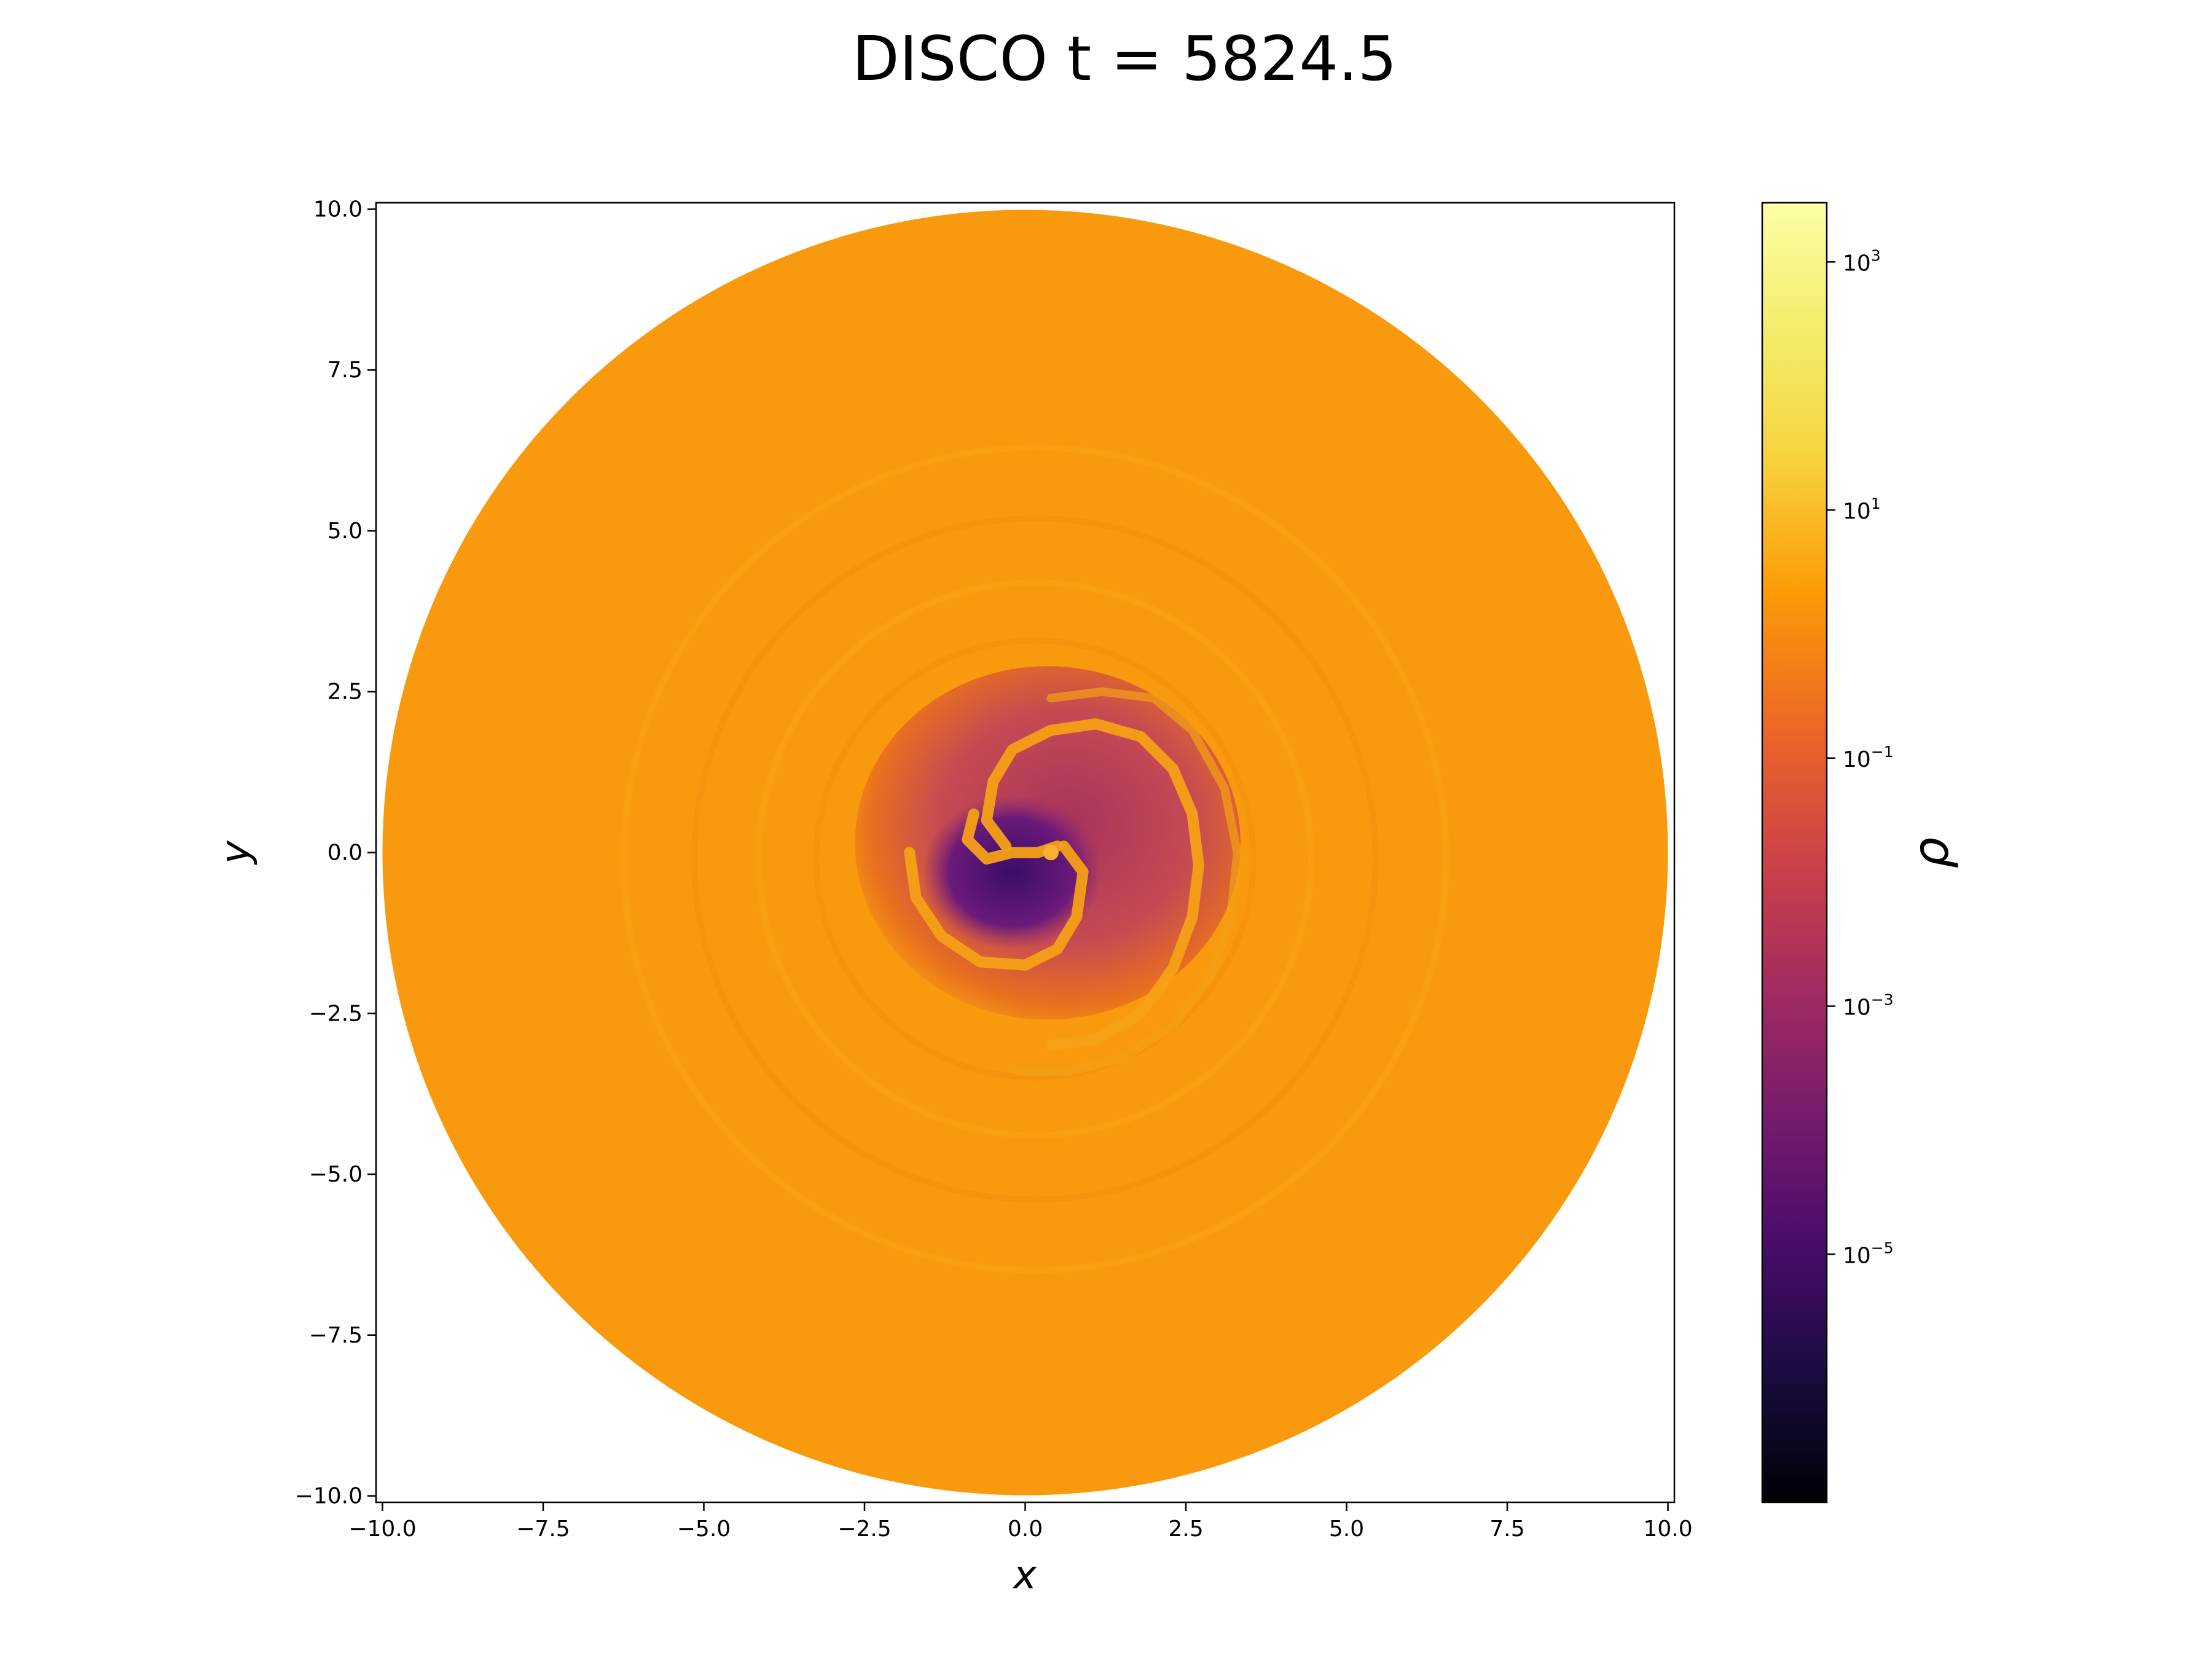 The image size is (2212, 1659). What do you see at coordinates (704, 1529) in the screenshot?
I see `x-tick-label: −5.0` at bounding box center [704, 1529].